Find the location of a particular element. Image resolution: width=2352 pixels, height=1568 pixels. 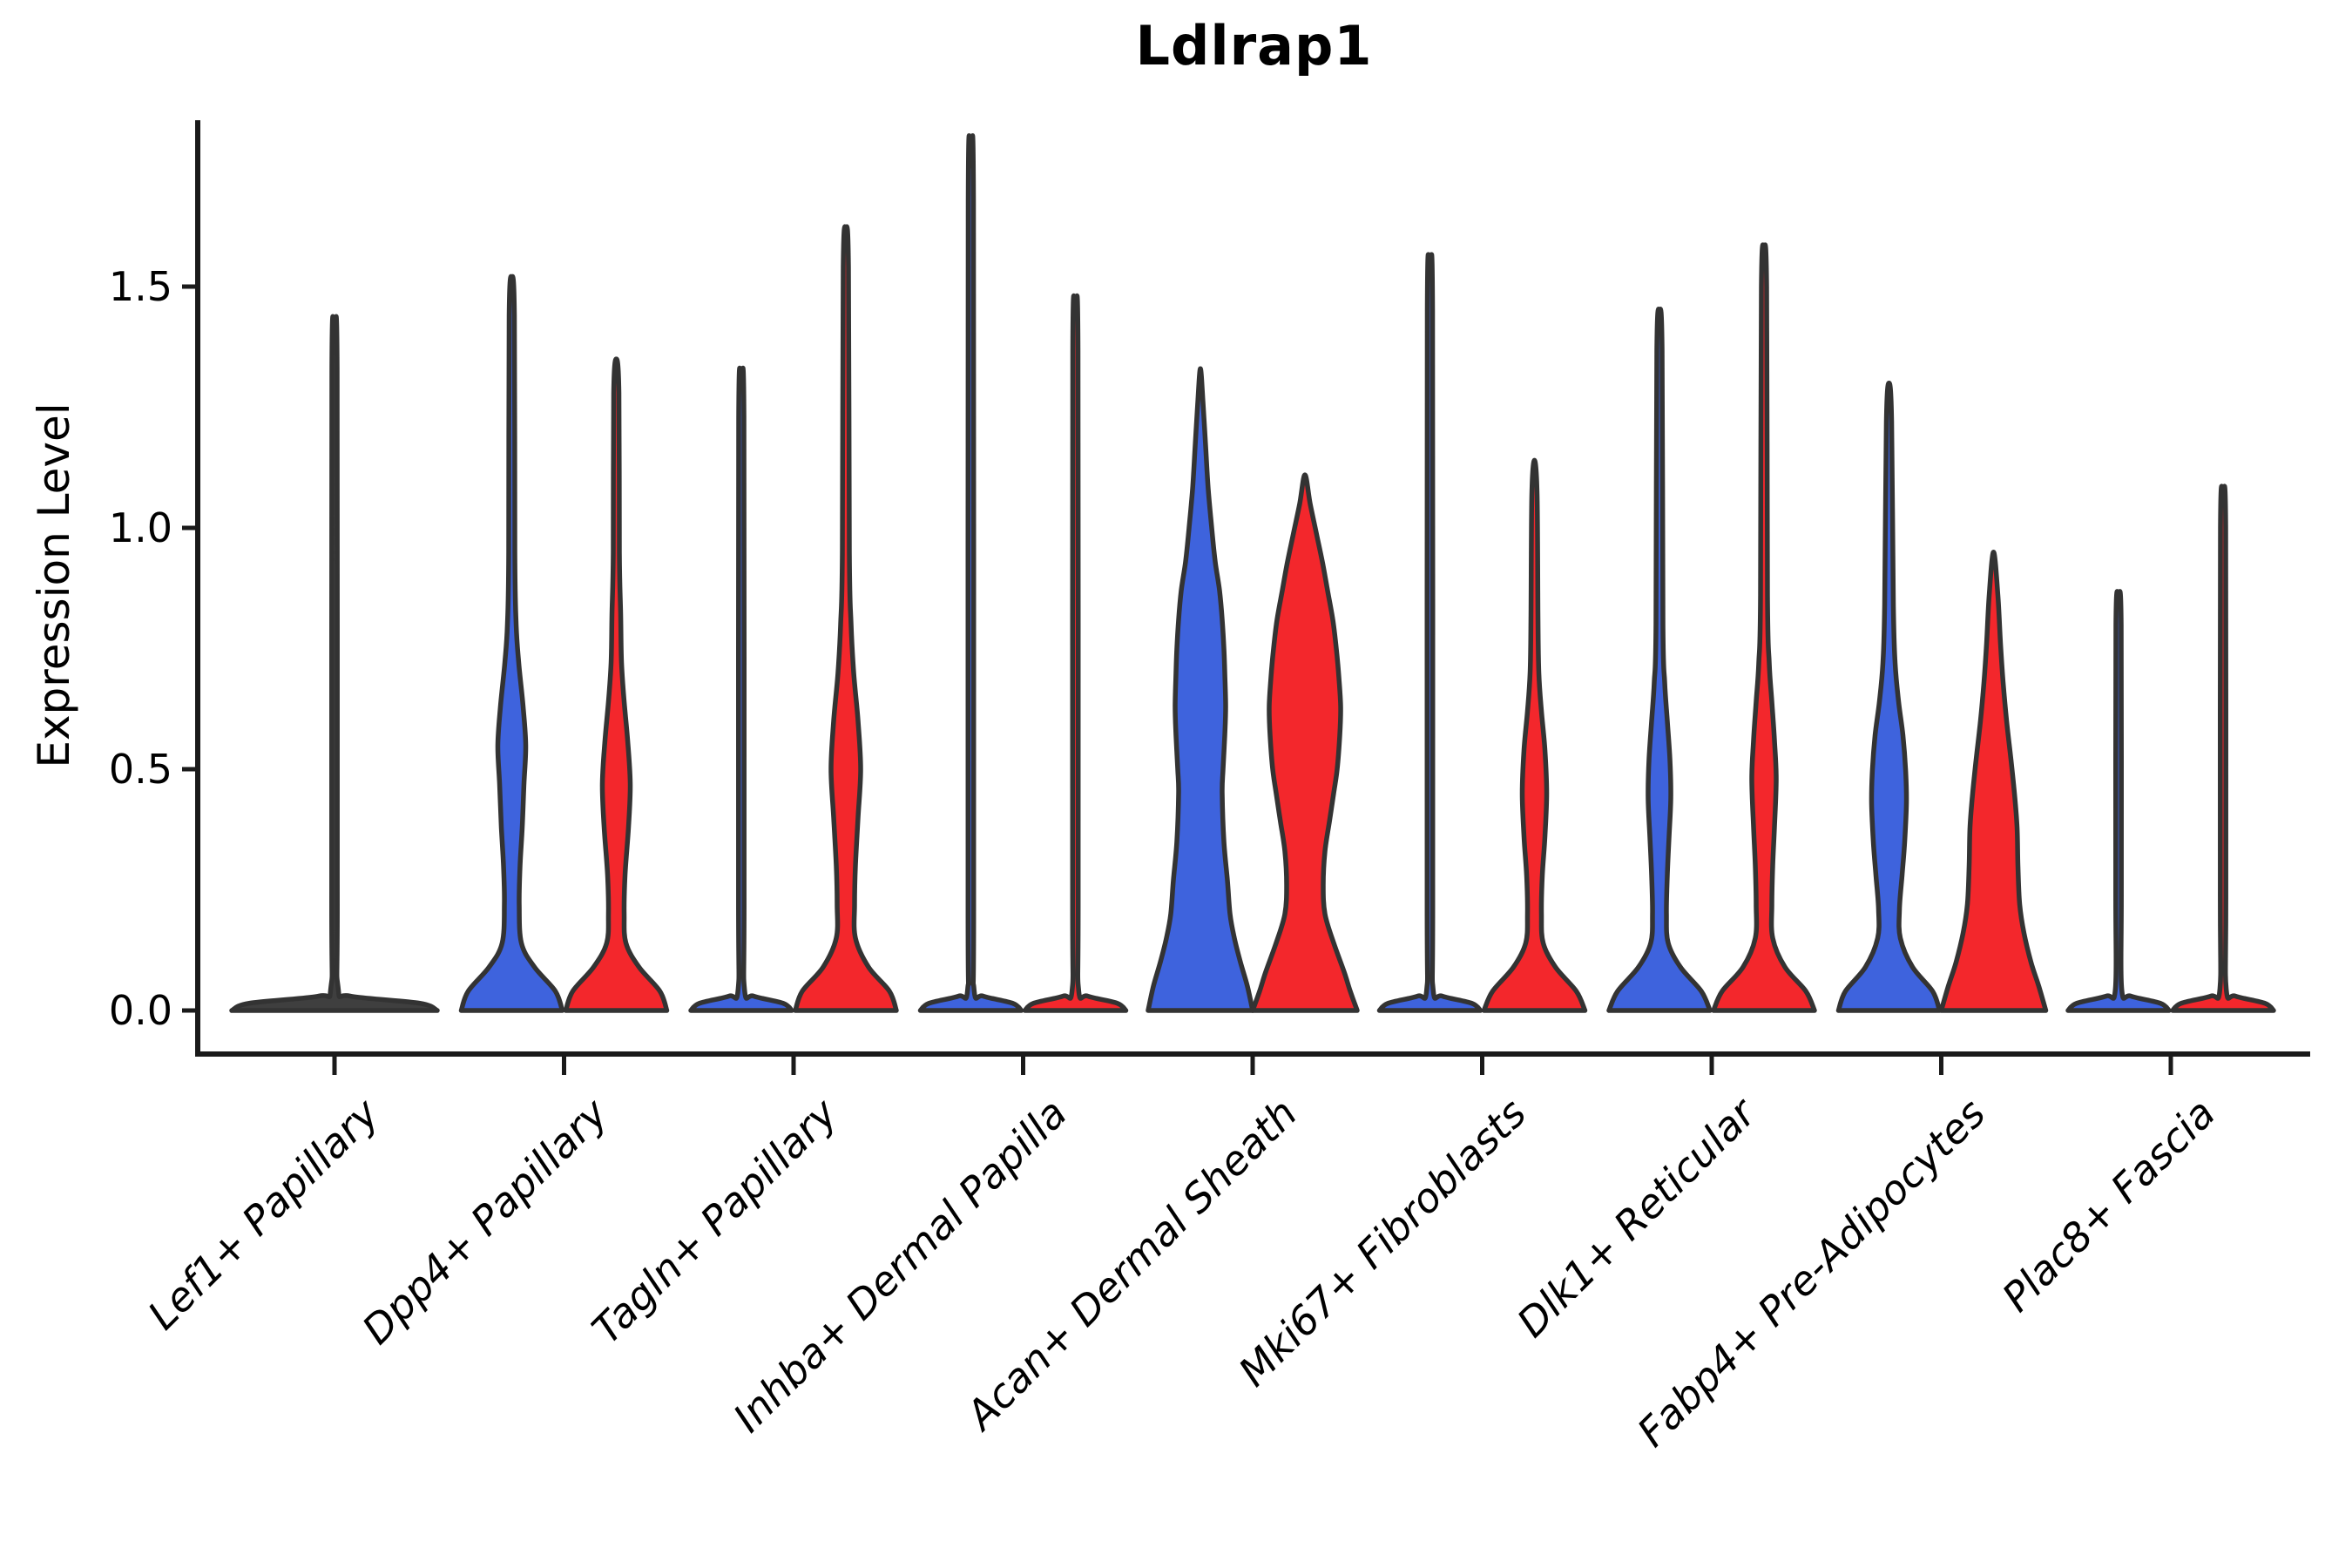

y-tick-label: 0.0 is located at coordinates (140, 1011).